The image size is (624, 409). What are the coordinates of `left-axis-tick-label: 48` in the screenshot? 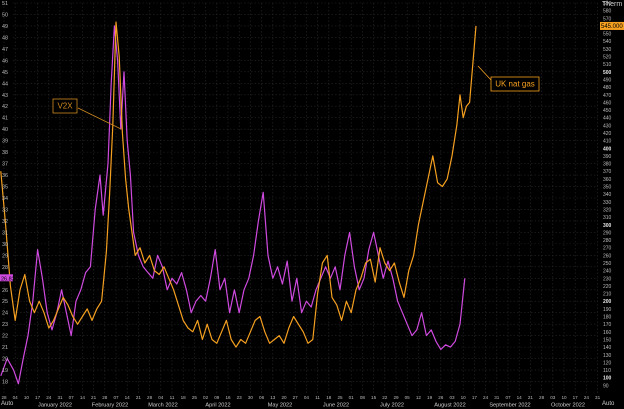 It's located at (5, 38).